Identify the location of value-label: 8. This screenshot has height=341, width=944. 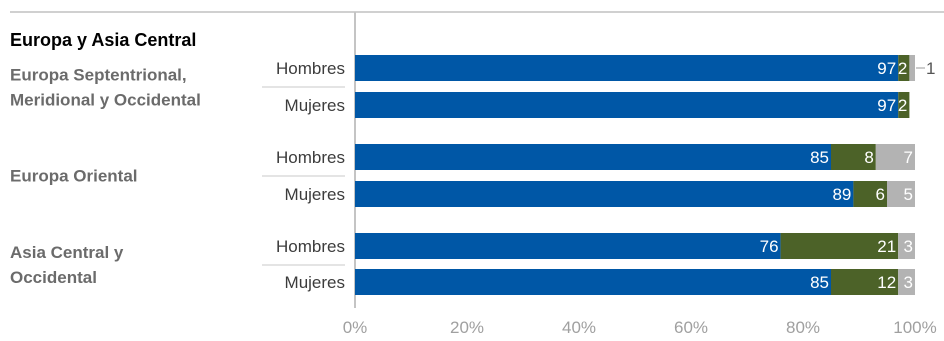
(868, 157).